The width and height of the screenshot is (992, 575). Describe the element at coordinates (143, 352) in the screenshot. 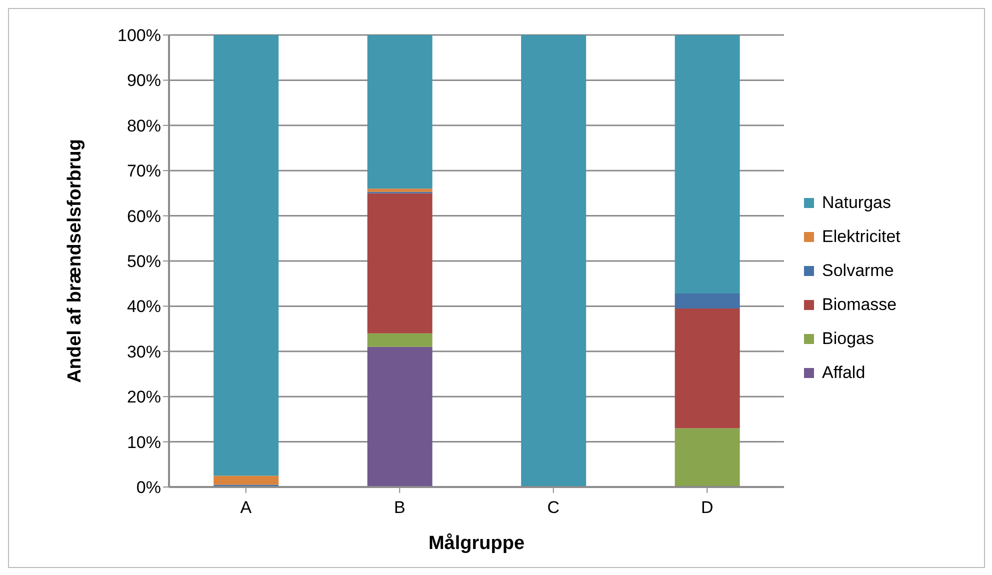

I see `y-tick-label: 30%` at that location.